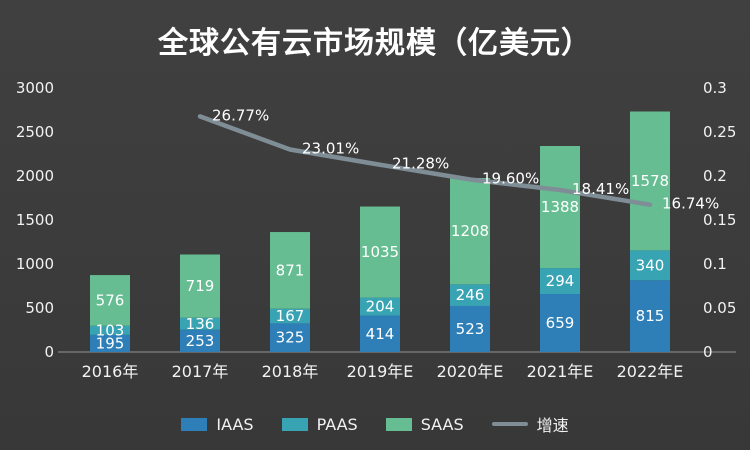  I want to click on legend-item-iaas: IAAS, so click(217, 424).